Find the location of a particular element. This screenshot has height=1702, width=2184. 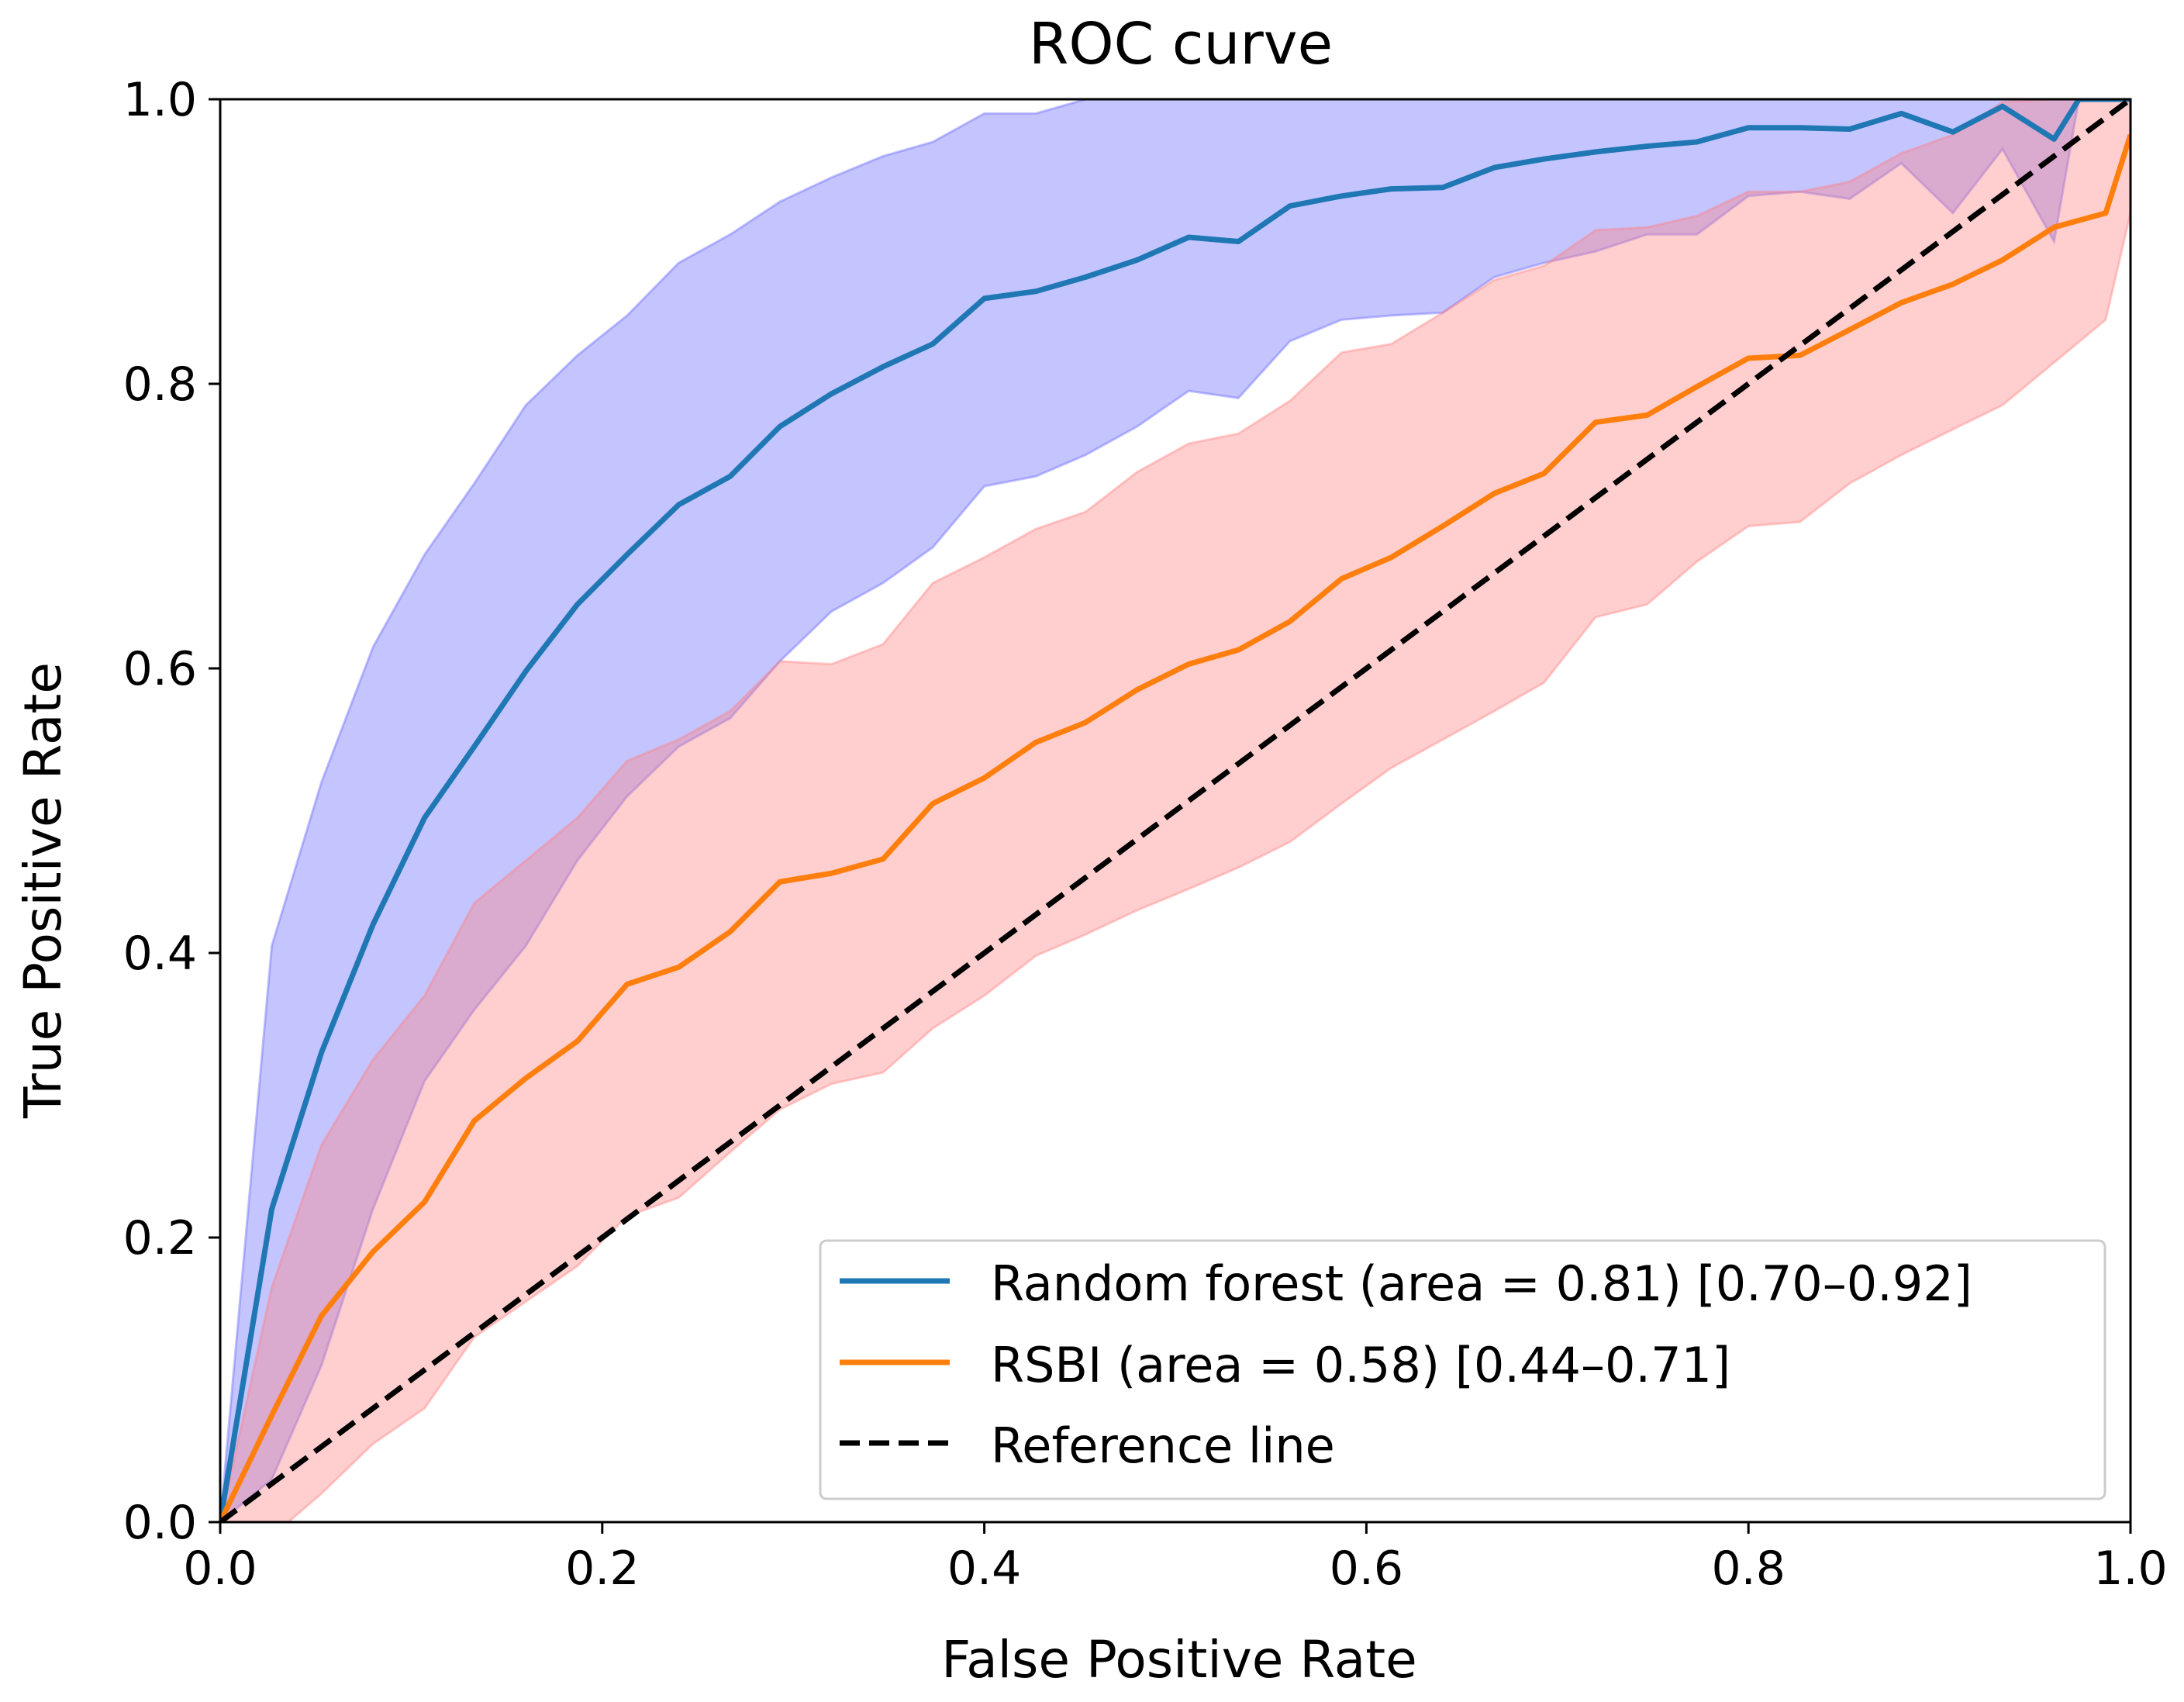

x-tick-label: 0.0 is located at coordinates (220, 1569).